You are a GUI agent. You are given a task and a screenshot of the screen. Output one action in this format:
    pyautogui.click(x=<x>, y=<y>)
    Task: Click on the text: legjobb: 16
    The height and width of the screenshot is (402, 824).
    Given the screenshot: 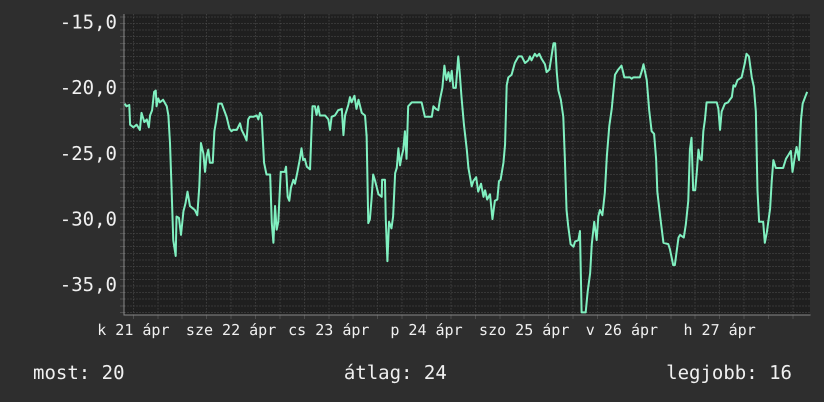 What is the action you would take?
    pyautogui.click(x=729, y=373)
    